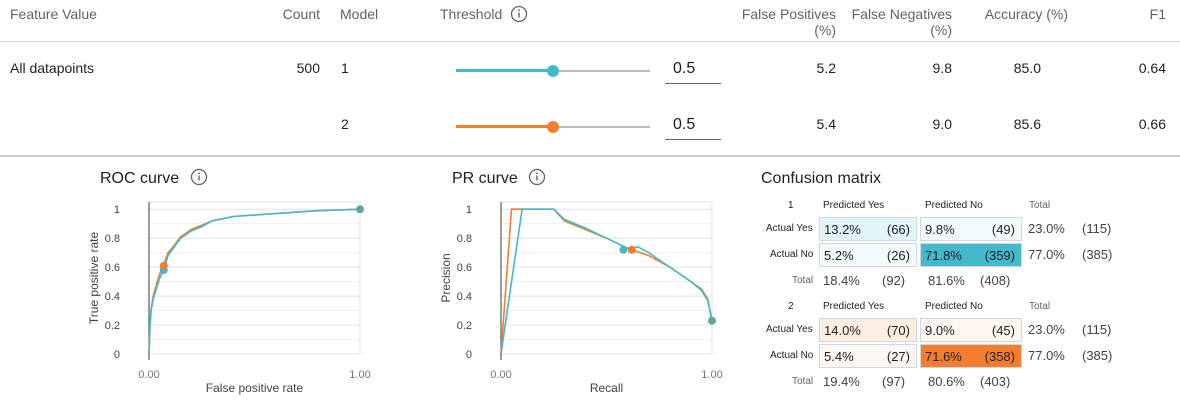 Image resolution: width=1180 pixels, height=407 pixels. I want to click on cell-percent: 13.2%, so click(842, 229).